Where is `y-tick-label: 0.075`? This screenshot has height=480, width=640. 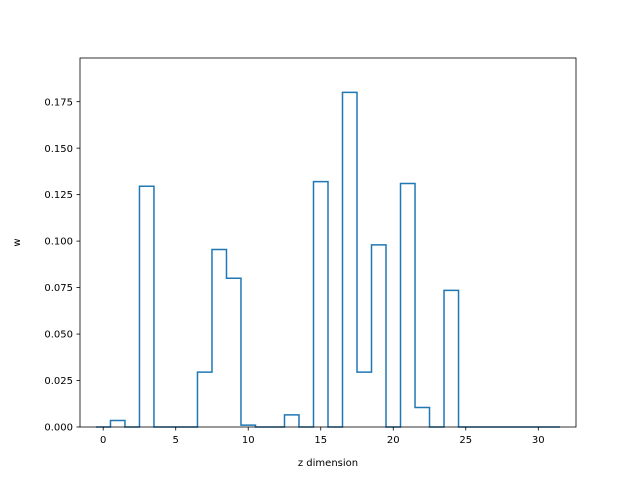 y-tick-label: 0.075 is located at coordinates (58, 288).